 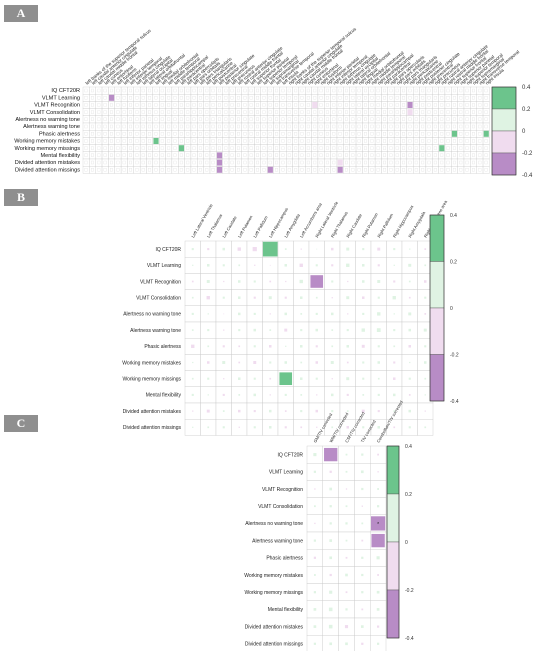 I want to click on b-row-label: Phasic alertness, so click(x=162, y=347).